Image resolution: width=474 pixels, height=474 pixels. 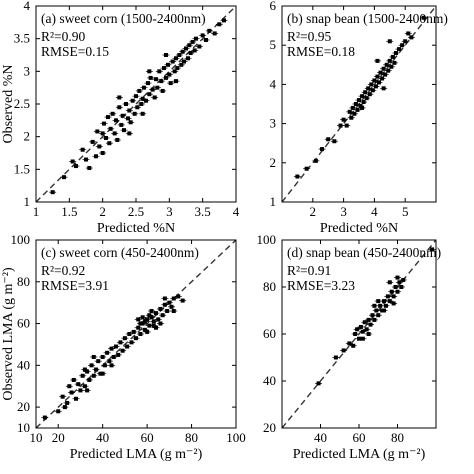 I want to click on y-tick-label: 40, so click(x=23, y=364).